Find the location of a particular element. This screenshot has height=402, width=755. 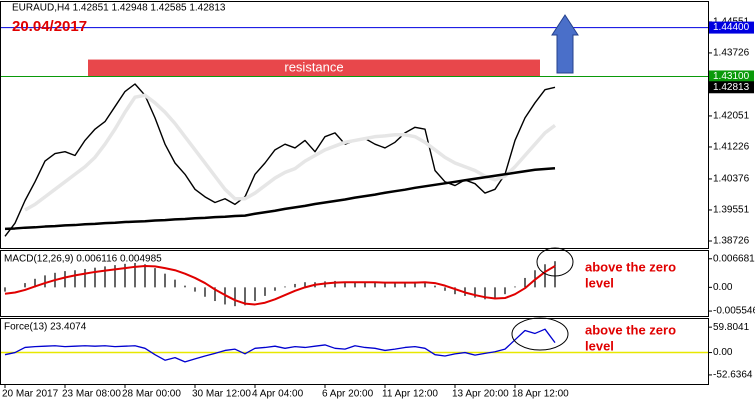

date-note: 20.04/2017 is located at coordinates (49, 26).